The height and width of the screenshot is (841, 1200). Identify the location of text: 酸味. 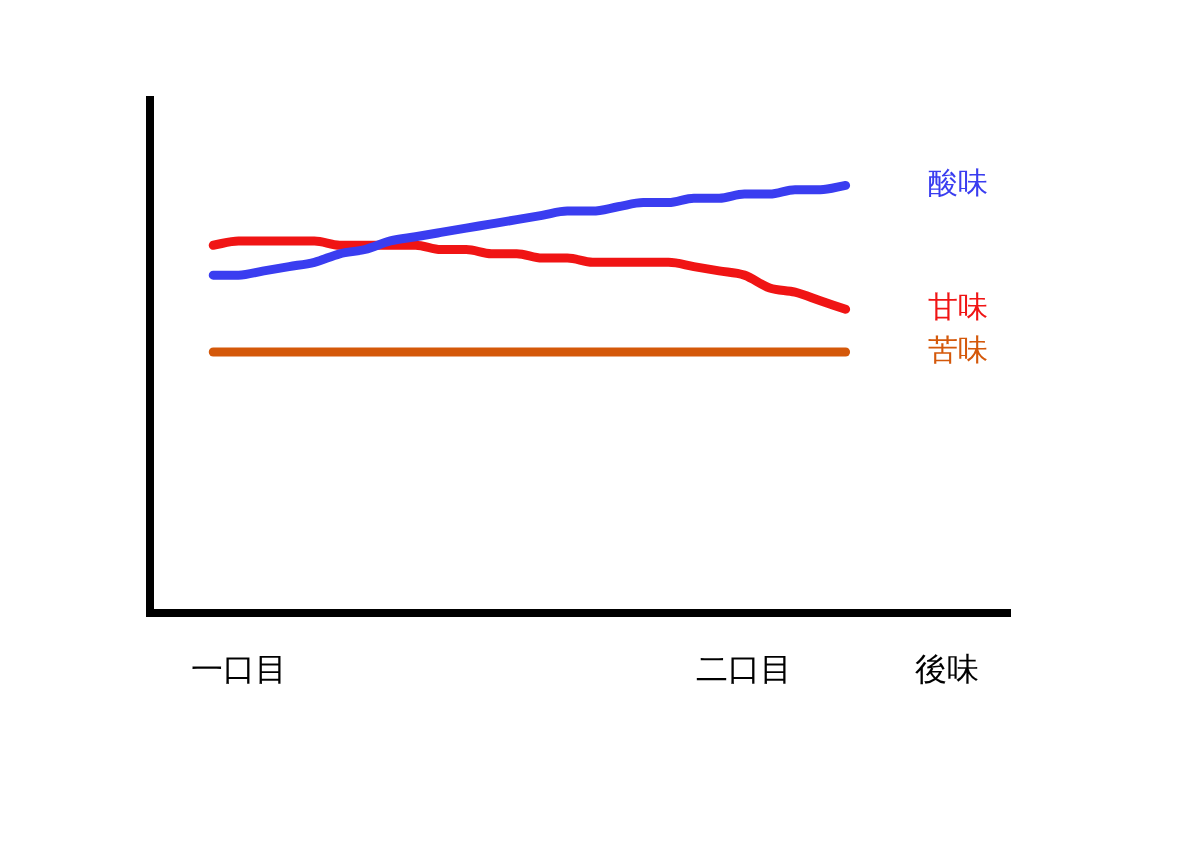
(957, 183).